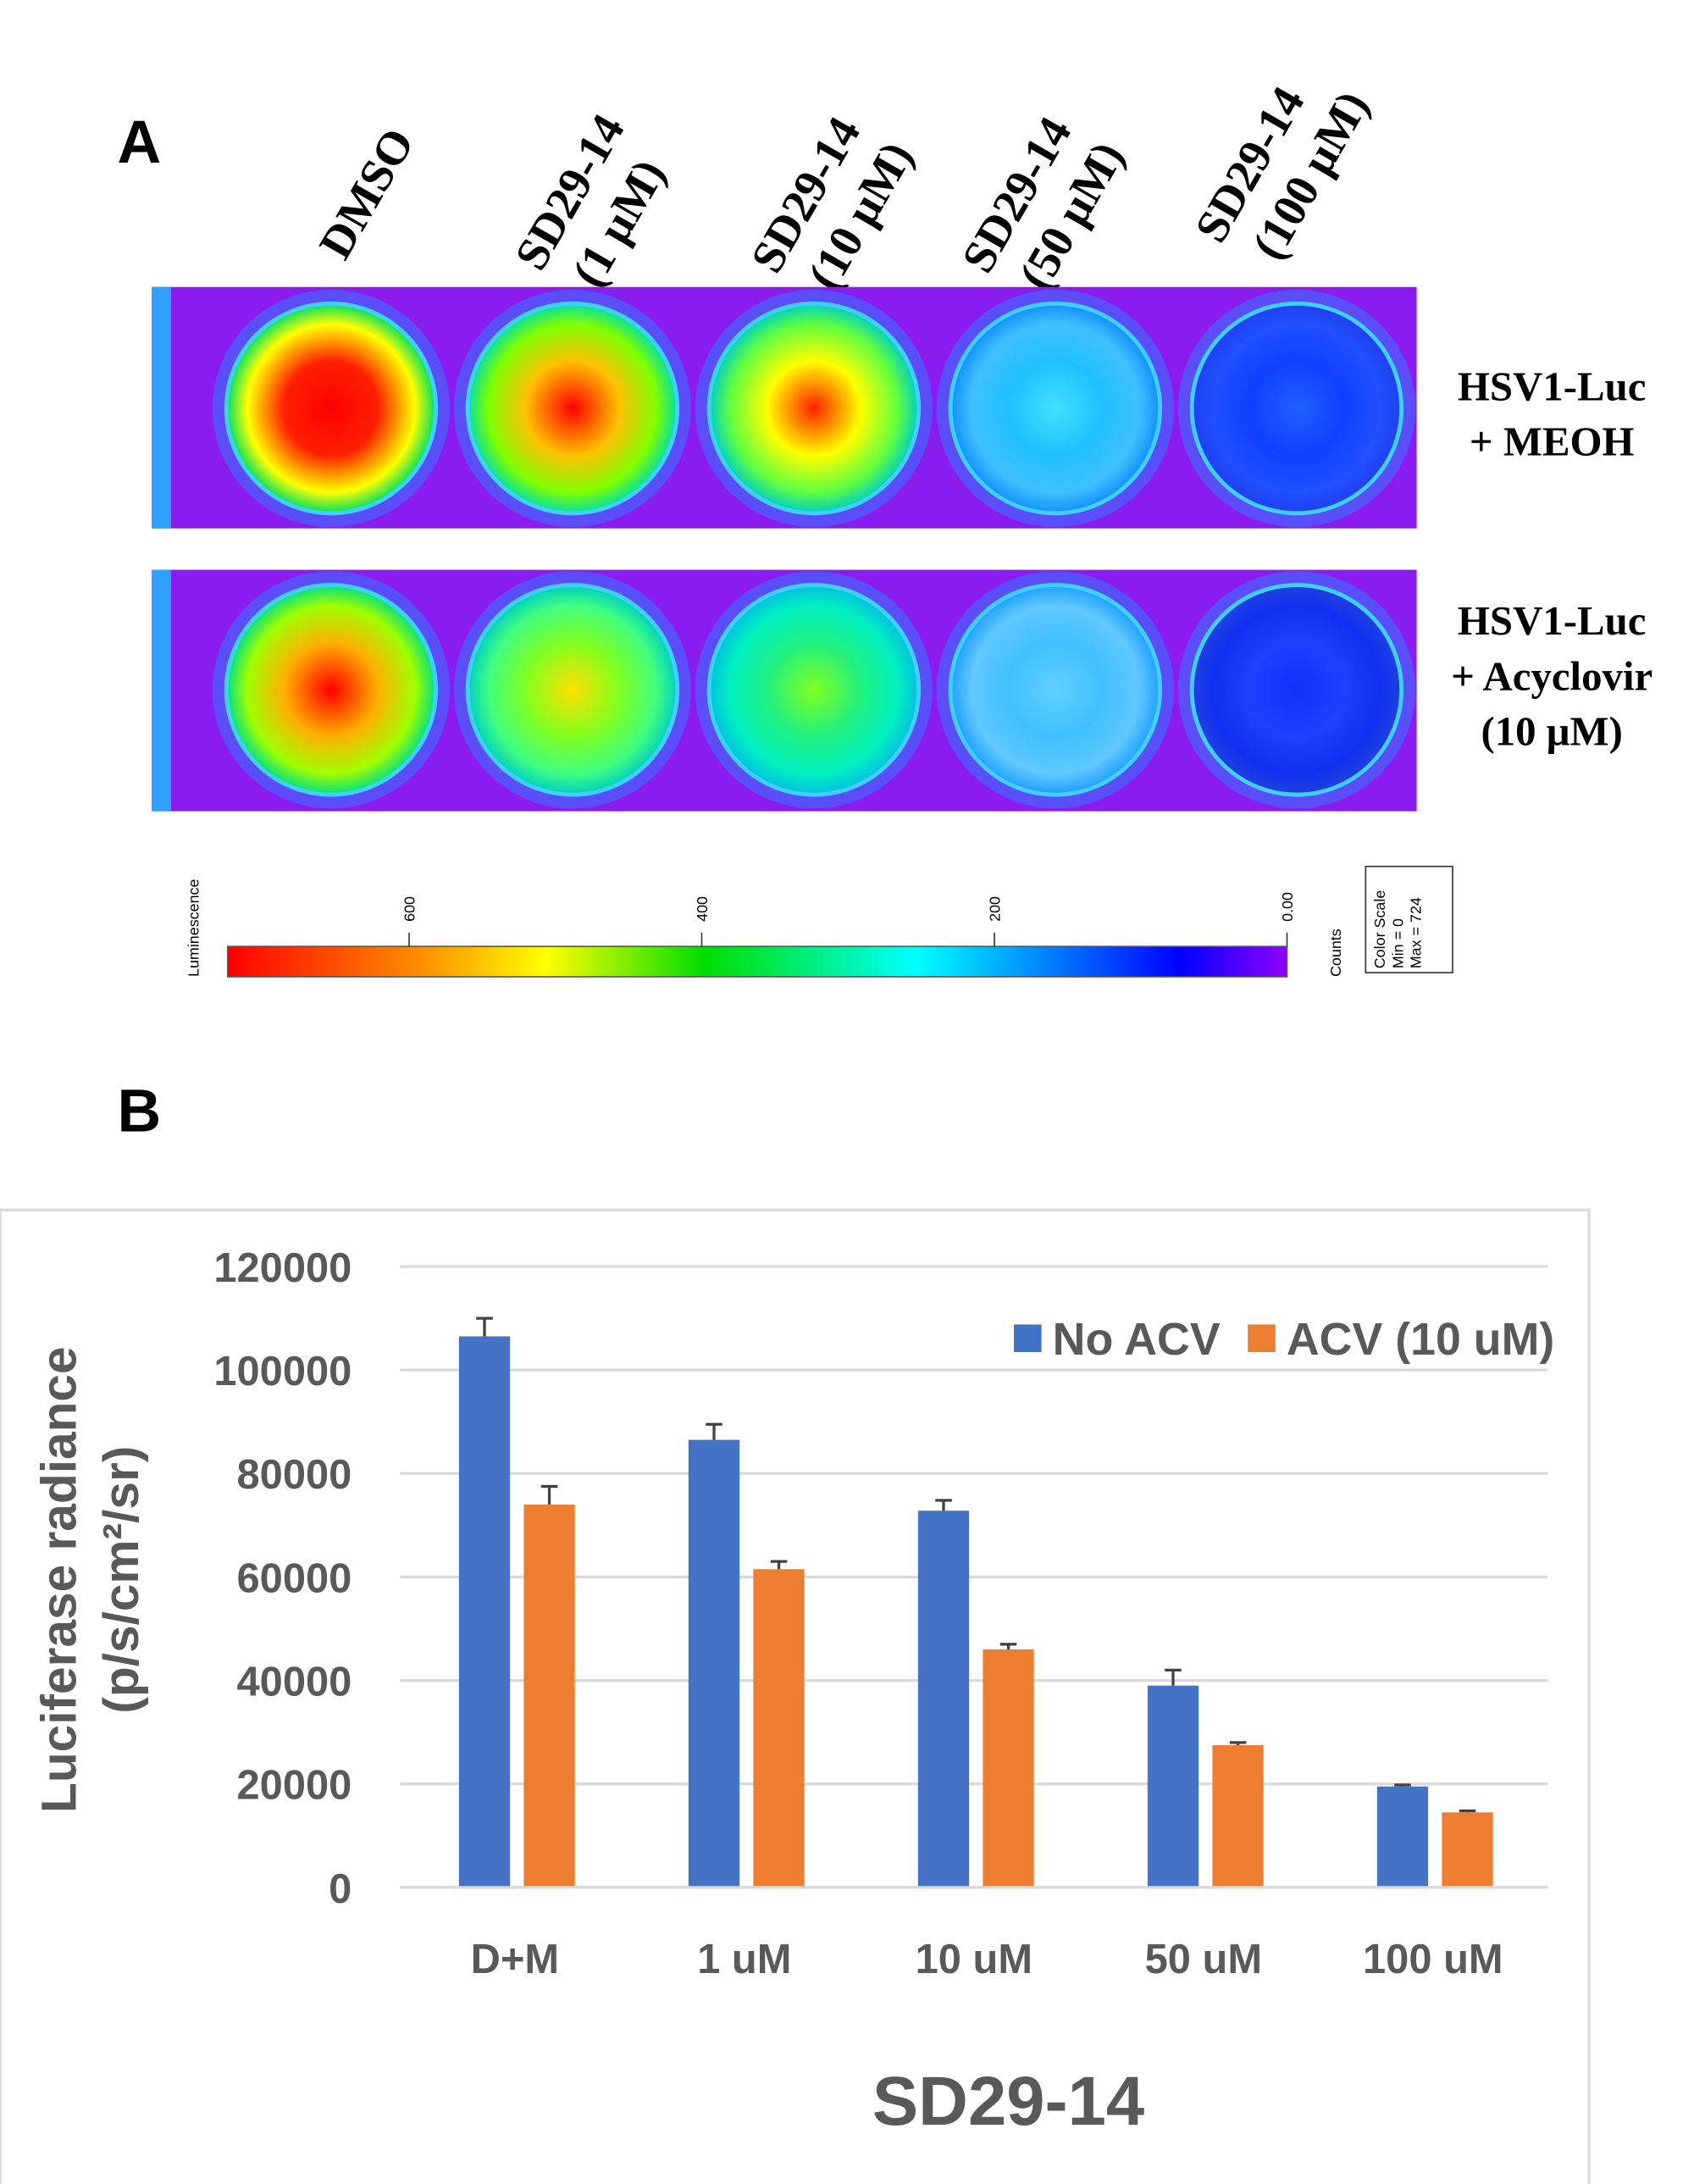 Image resolution: width=1694 pixels, height=2184 pixels. What do you see at coordinates (702, 909) in the screenshot?
I see `color-scale-tick-label: 400` at bounding box center [702, 909].